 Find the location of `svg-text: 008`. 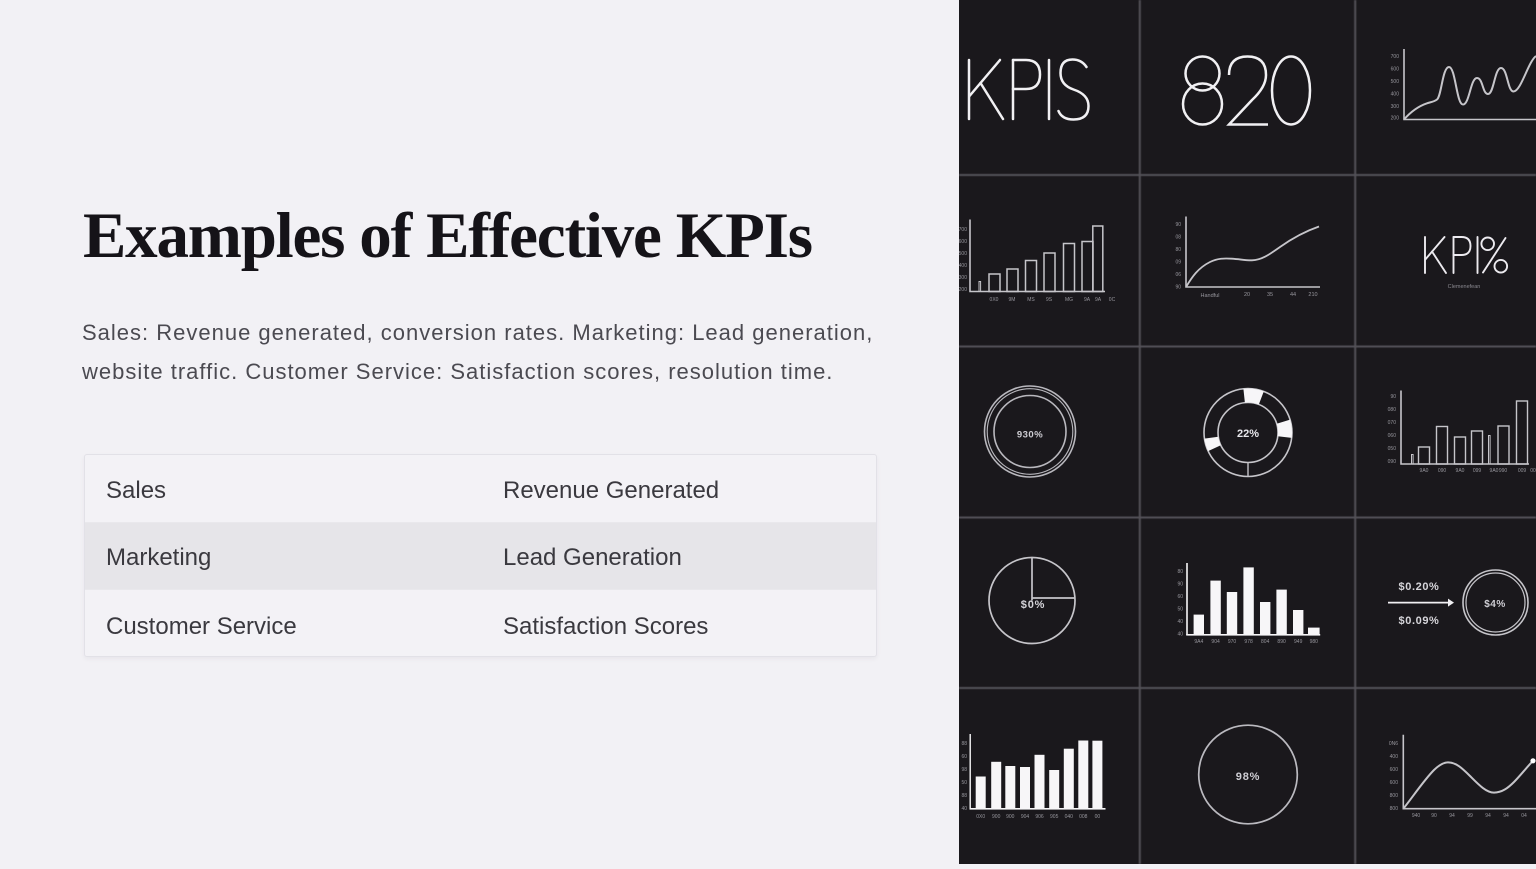

svg-text: 008 is located at coordinates (1083, 817).